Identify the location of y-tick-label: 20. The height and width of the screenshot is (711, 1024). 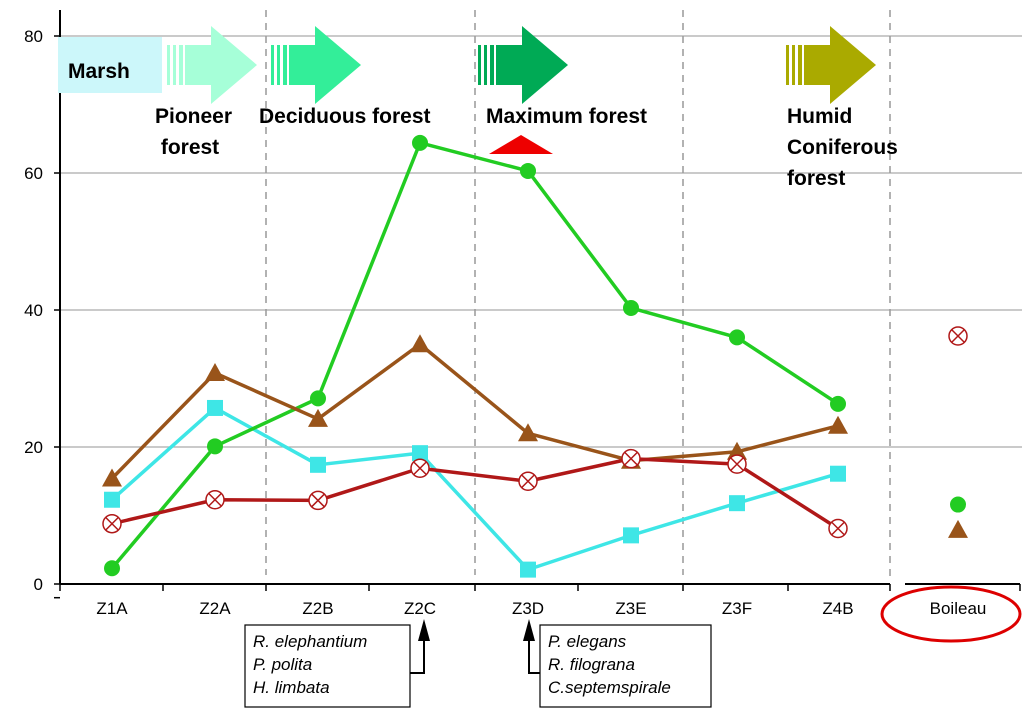
(33, 447).